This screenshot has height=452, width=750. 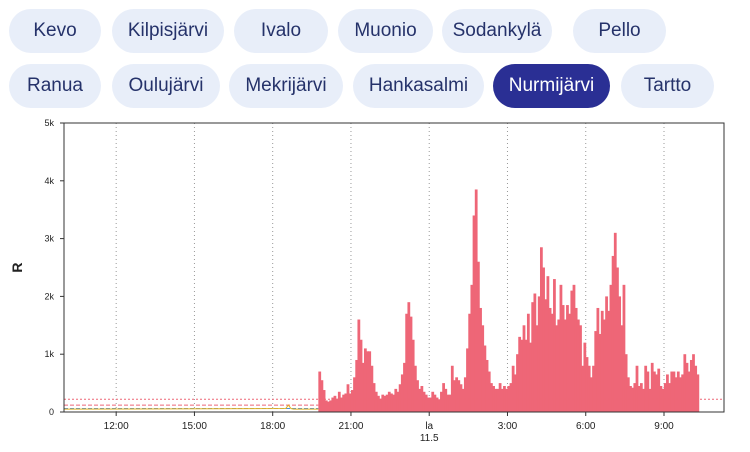 I want to click on x-tick-label: la, so click(x=429, y=426).